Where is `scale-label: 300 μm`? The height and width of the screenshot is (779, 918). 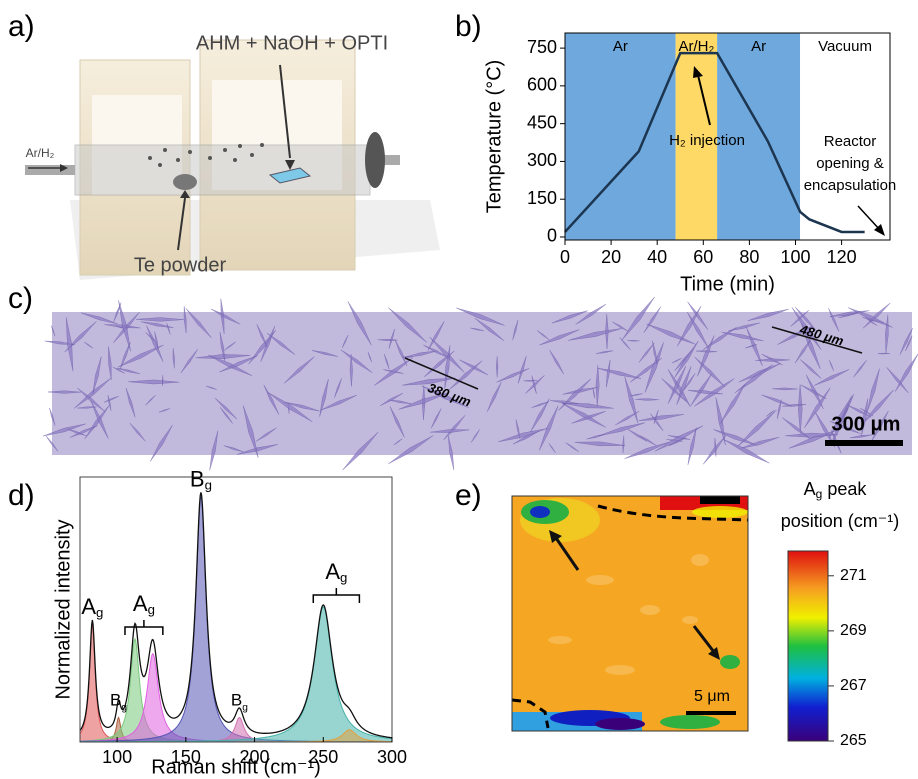 scale-label: 300 μm is located at coordinates (866, 424).